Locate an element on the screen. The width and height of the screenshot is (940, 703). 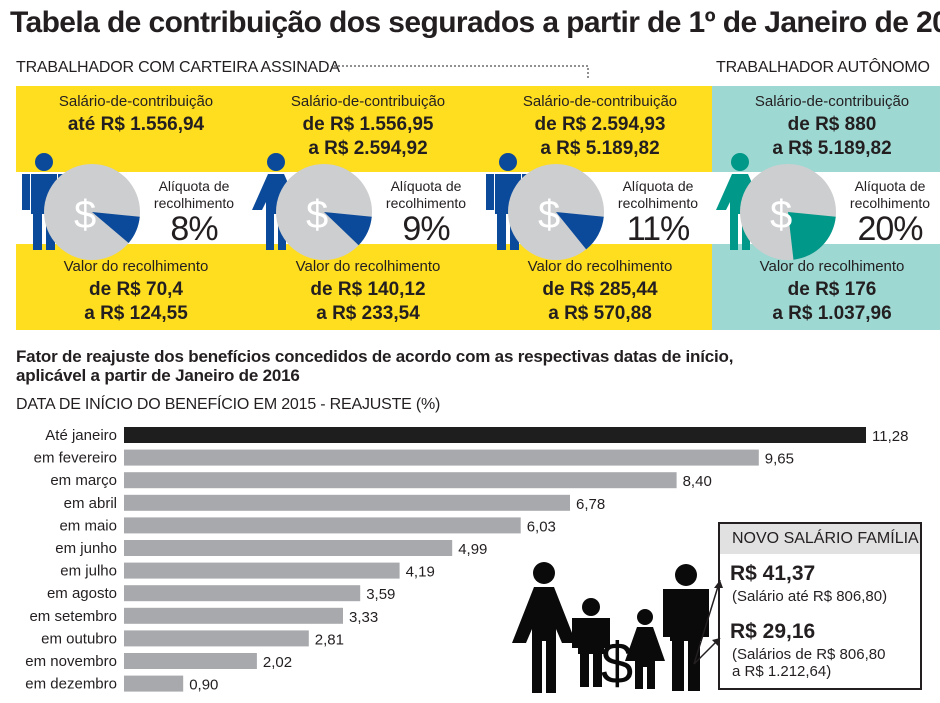
value-line-1: de R$ 70,4 is located at coordinates (136, 289).